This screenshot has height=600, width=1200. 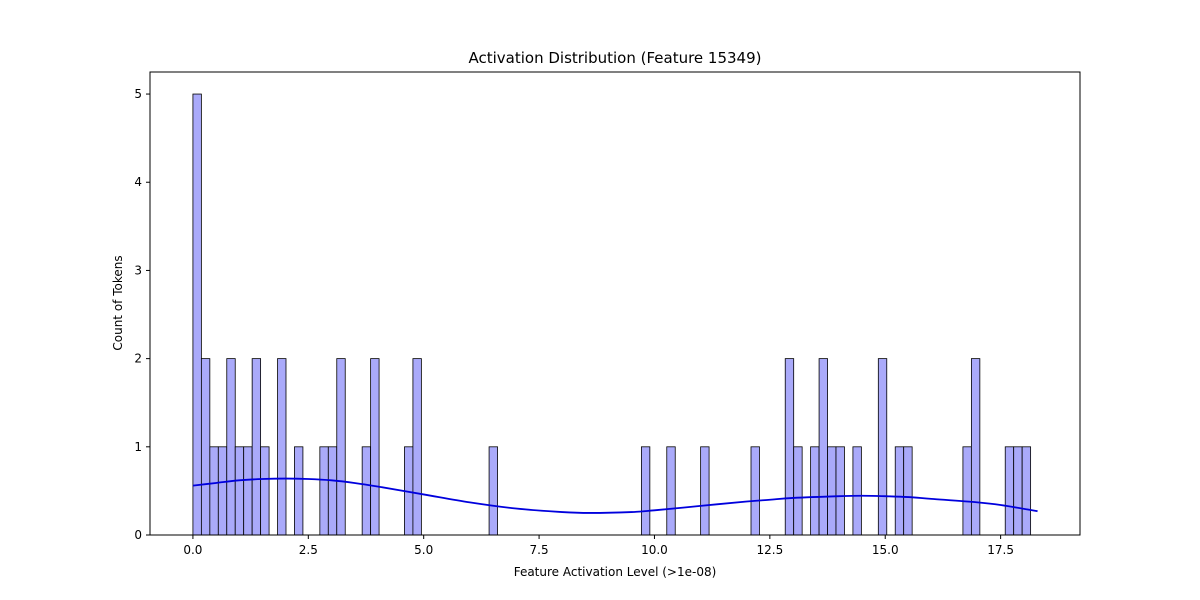 I want to click on kde-layer, so click(x=615, y=495).